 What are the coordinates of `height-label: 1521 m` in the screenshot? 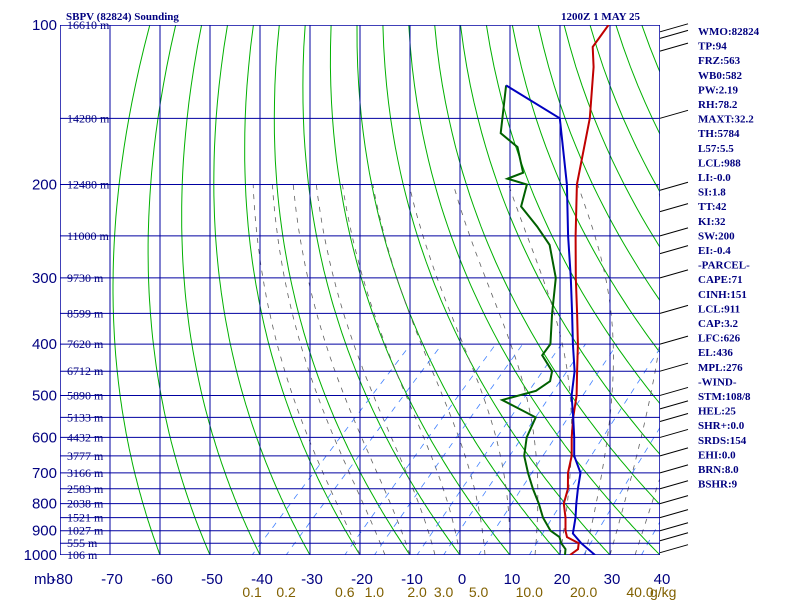 It's located at (85, 518).